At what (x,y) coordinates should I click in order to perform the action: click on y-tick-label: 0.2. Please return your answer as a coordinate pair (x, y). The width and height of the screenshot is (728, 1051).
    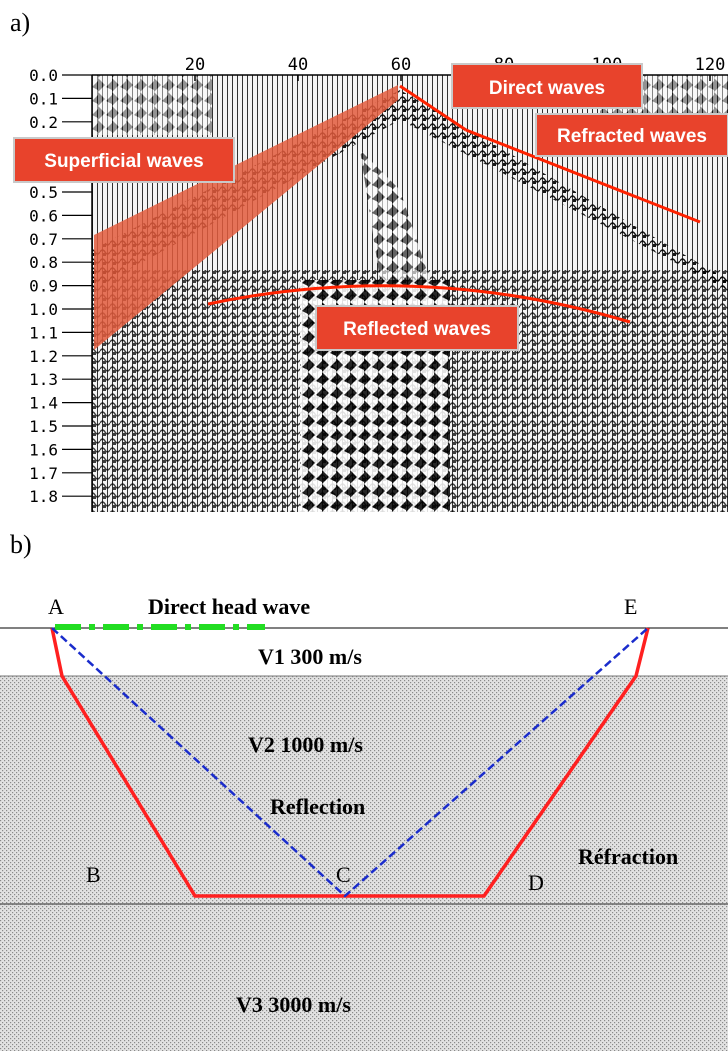
    Looking at the image, I should click on (43, 122).